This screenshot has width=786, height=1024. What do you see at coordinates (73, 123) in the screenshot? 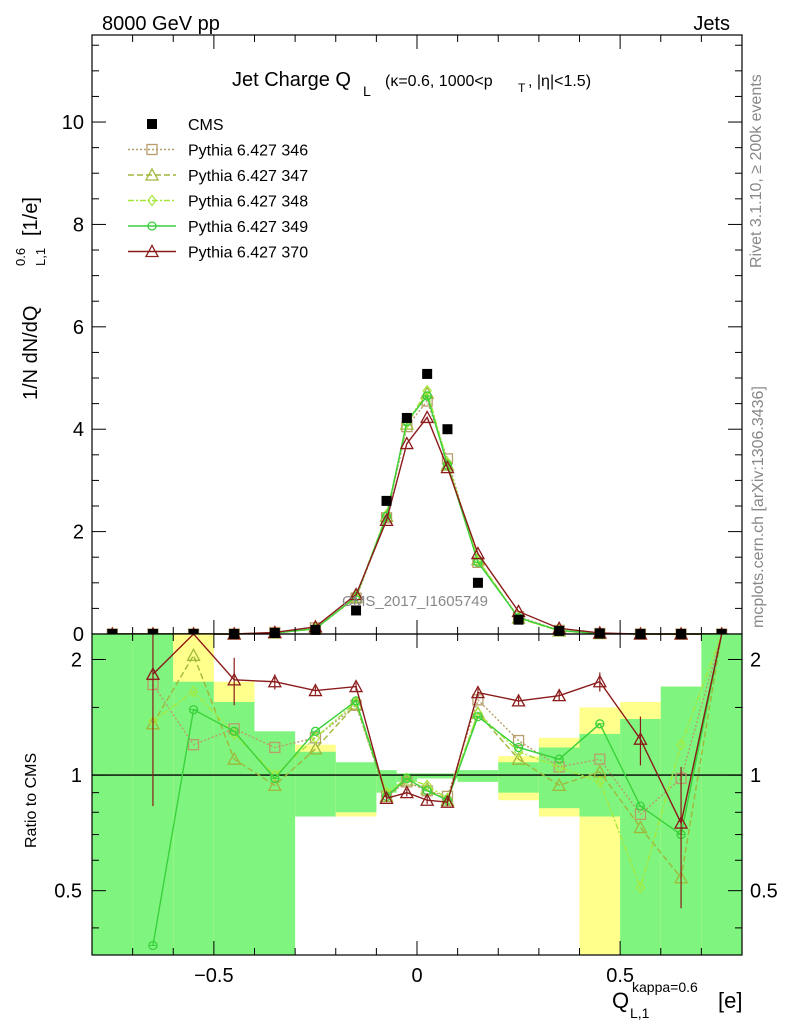
I see `main-y-tick-label: 10` at bounding box center [73, 123].